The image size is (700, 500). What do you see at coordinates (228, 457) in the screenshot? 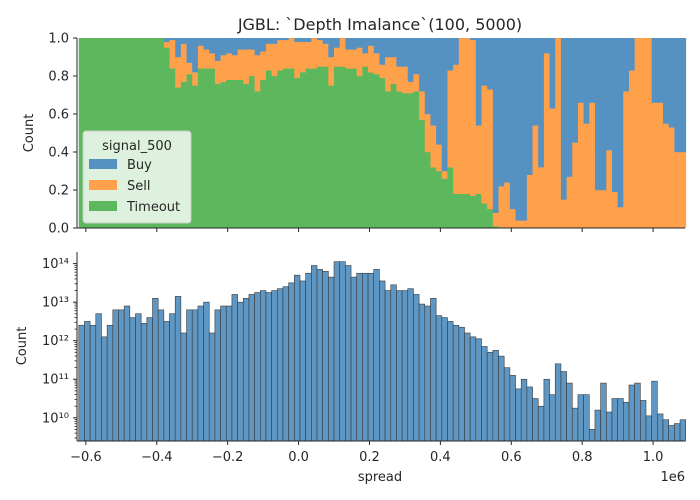
I see `bottom-x-tick-label-2: −0.2` at bounding box center [228, 457].